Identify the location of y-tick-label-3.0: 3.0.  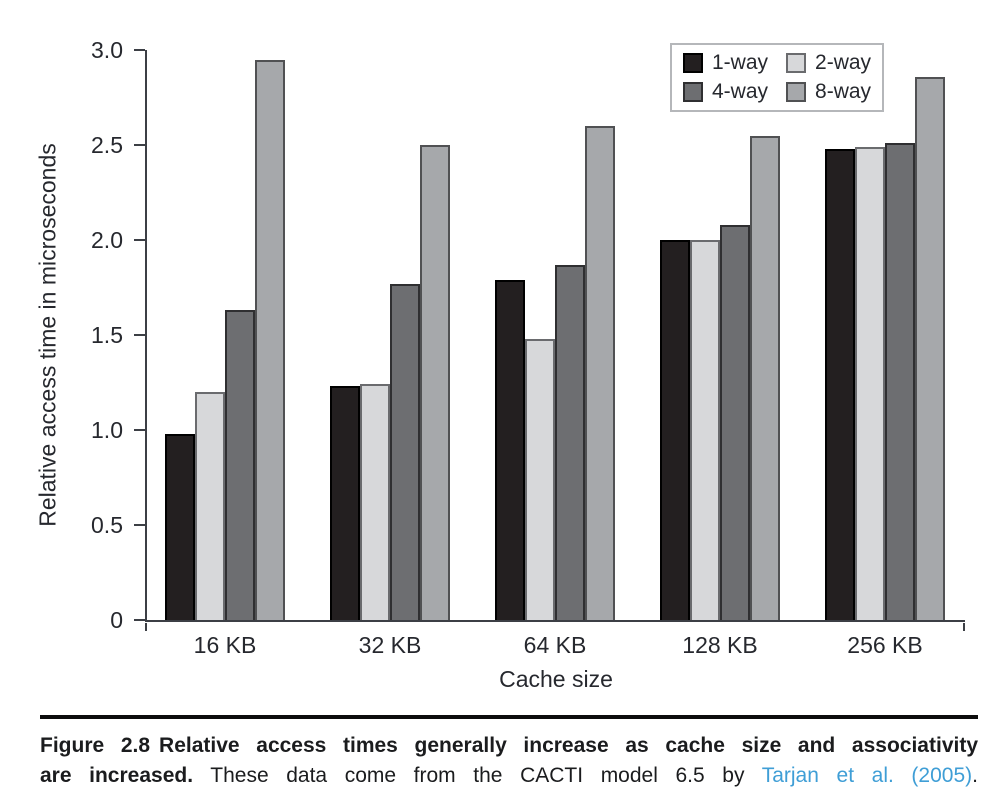
(107, 50).